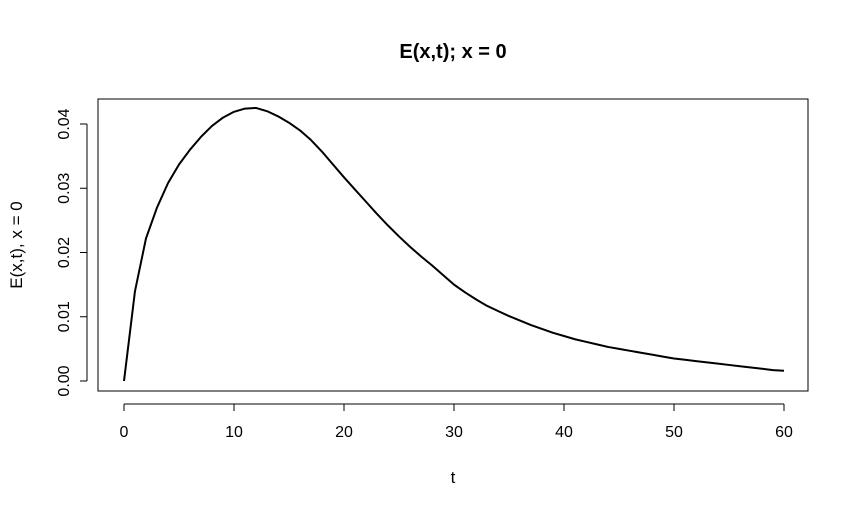 The height and width of the screenshot is (515, 860). What do you see at coordinates (64, 316) in the screenshot?
I see `y-tick-label: 0.01` at bounding box center [64, 316].